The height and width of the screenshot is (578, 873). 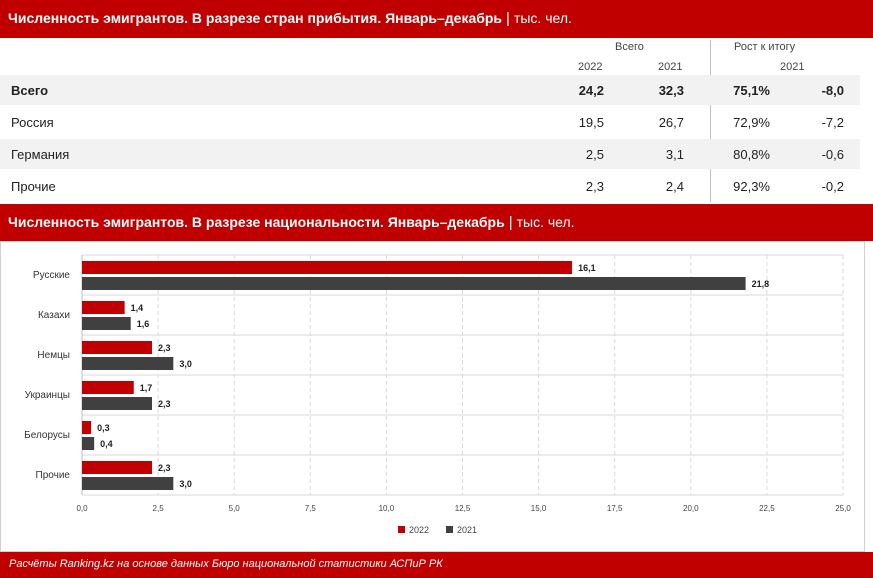 What do you see at coordinates (47, 435) in the screenshot?
I see `category-label: Белорусы` at bounding box center [47, 435].